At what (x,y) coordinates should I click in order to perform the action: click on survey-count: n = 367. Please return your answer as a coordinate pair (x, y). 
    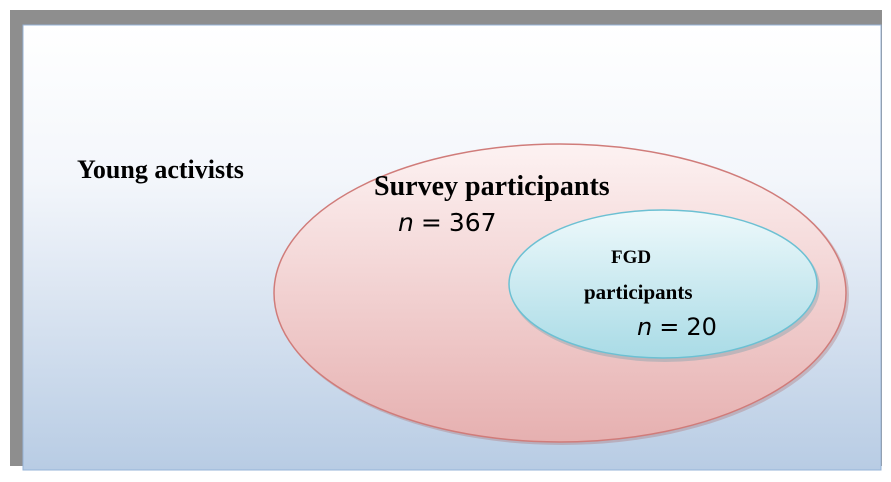
    Looking at the image, I should click on (447, 222).